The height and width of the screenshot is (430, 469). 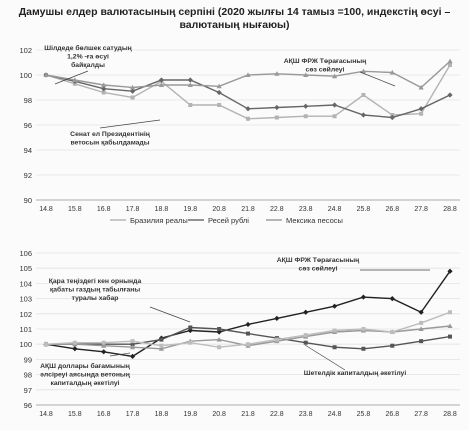 I want to click on annotation-text: Шетелдік капиталдың әкетілуі, so click(x=355, y=373).